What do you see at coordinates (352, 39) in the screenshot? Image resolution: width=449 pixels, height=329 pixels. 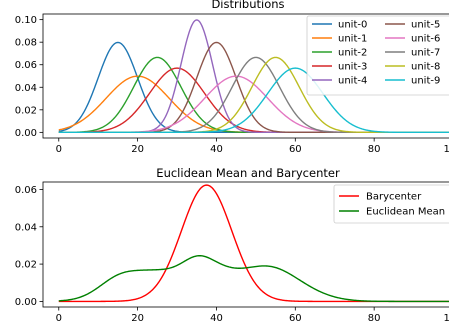 I see `legend-label: unit-1` at bounding box center [352, 39].